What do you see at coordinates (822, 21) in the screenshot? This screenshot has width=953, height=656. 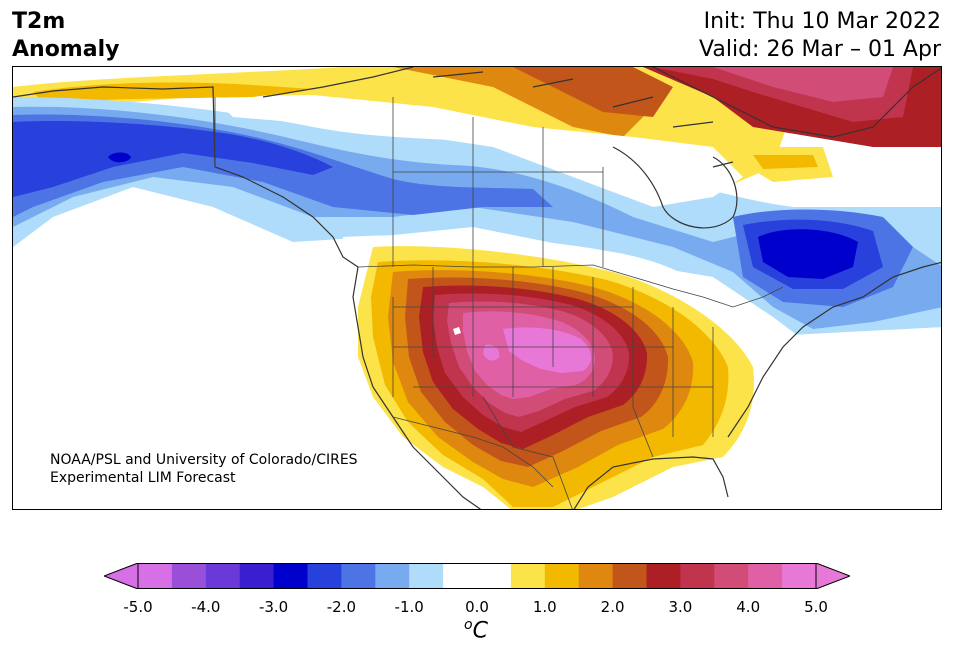 I see `init-date: Init: Thu 10 Mar 2022` at bounding box center [822, 21].